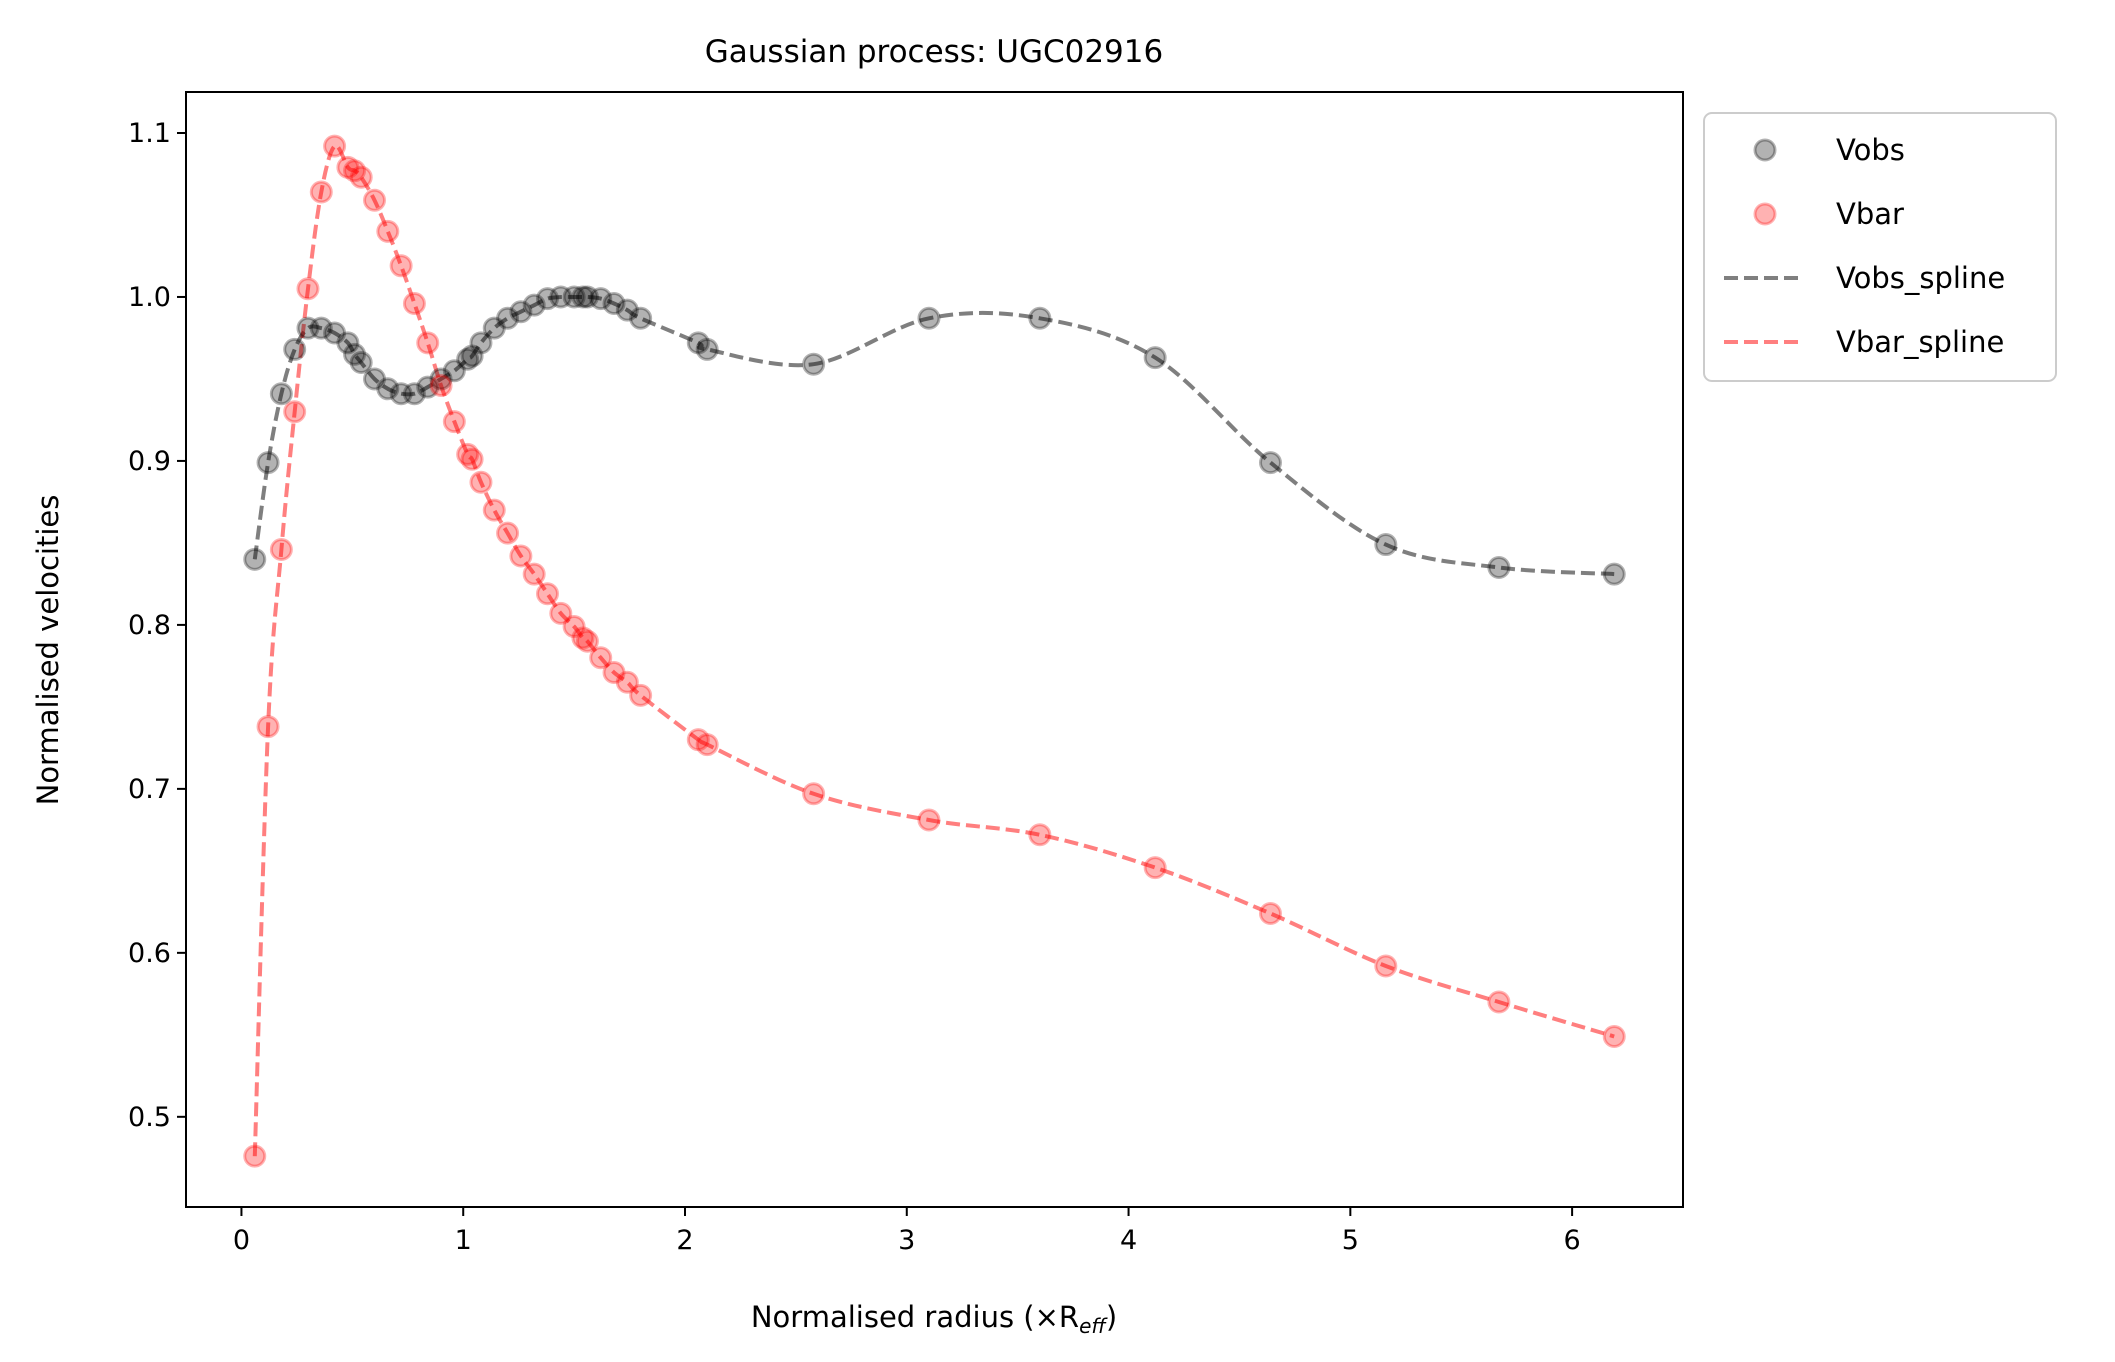 The image size is (2115, 1362). What do you see at coordinates (934, 52) in the screenshot?
I see `chart-title: Gaussian process: UGC02916` at bounding box center [934, 52].